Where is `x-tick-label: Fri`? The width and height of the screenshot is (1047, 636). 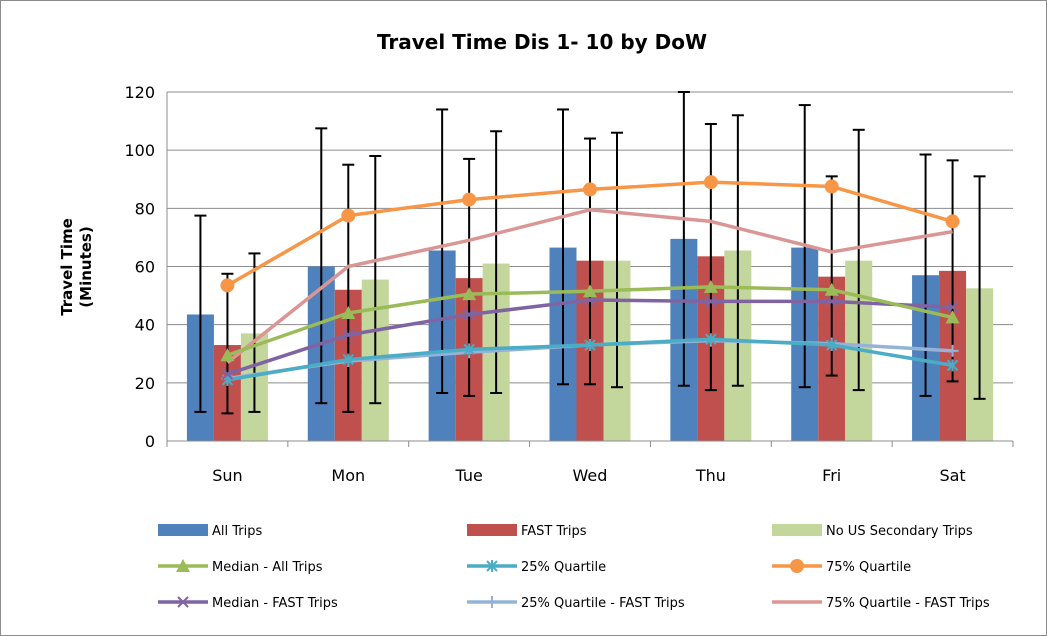
x-tick-label: Fri is located at coordinates (831, 475).